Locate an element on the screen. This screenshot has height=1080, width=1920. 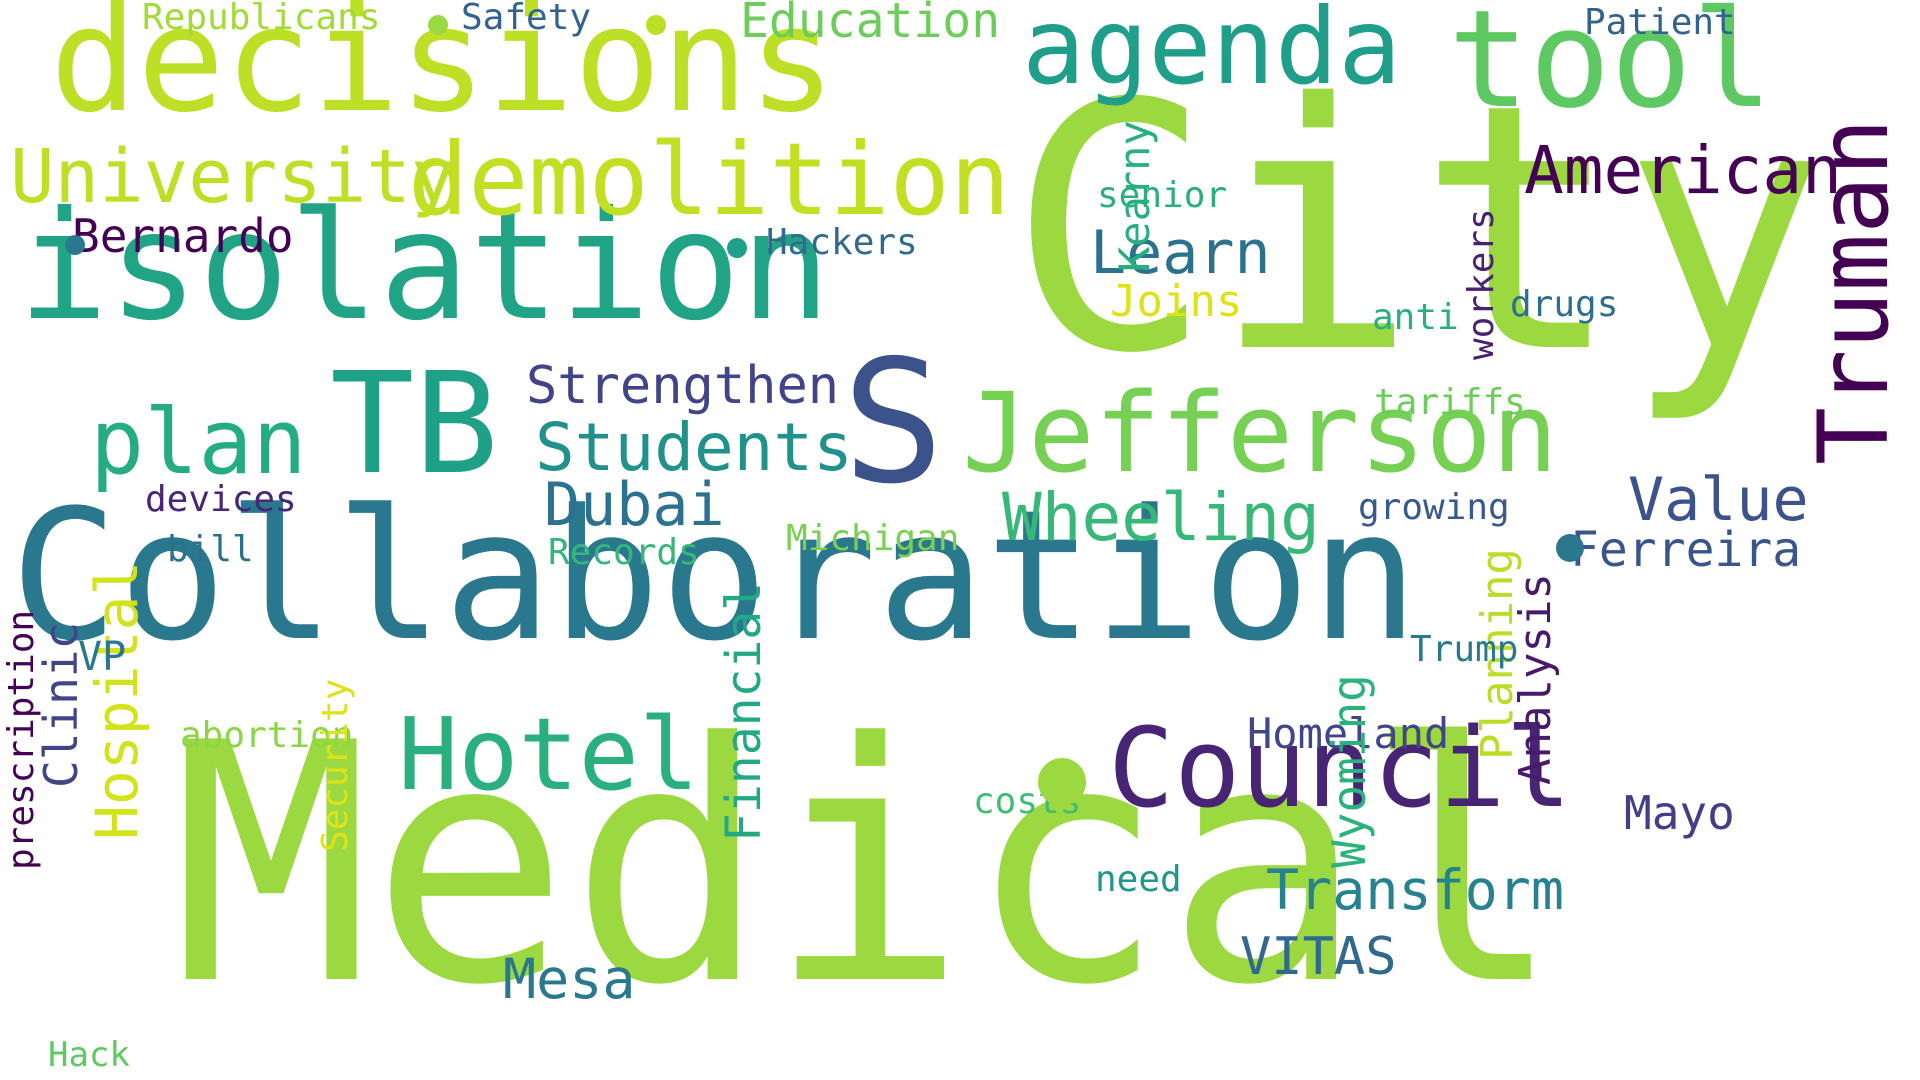
word-plan: plan is located at coordinates (198, 442).